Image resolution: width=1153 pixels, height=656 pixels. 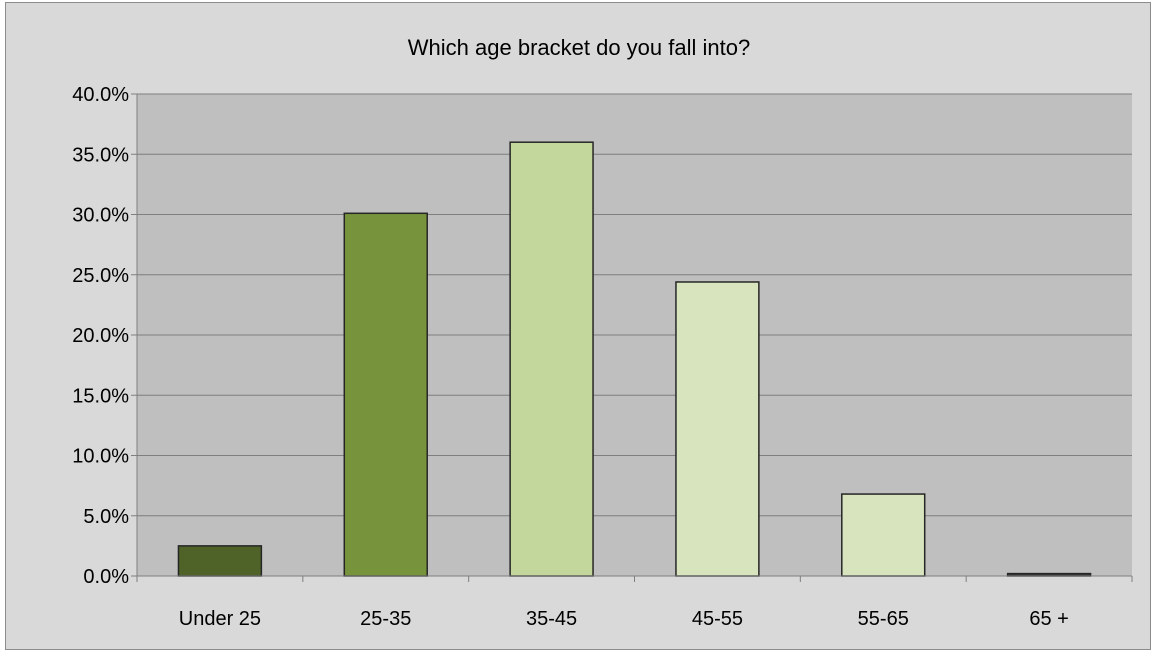 What do you see at coordinates (106, 577) in the screenshot?
I see `y-tick-label: 0.0%` at bounding box center [106, 577].